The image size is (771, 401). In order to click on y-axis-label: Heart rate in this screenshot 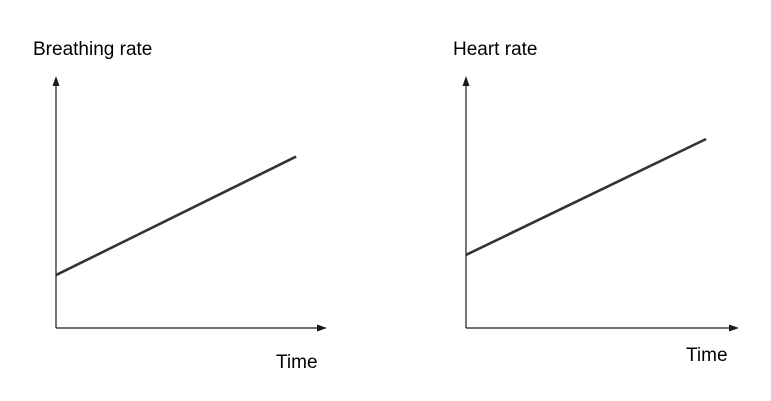, I will do `click(495, 49)`.